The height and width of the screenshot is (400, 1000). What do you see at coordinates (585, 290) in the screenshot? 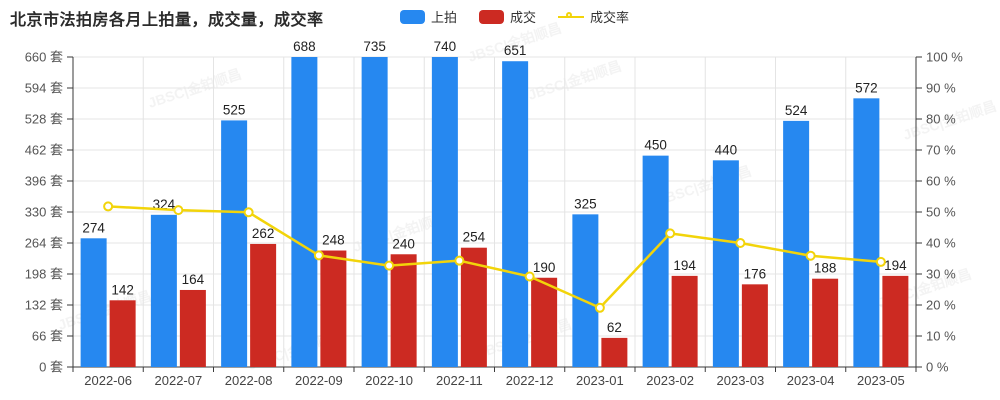
I see `bar-上拍-2023-01` at bounding box center [585, 290].